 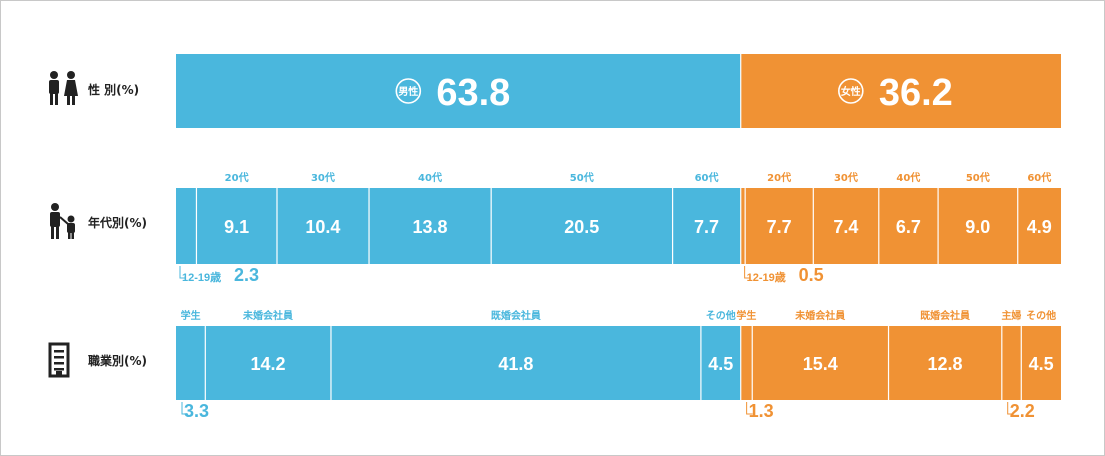 I want to click on gender-badge-label: 女性, so click(x=851, y=91).